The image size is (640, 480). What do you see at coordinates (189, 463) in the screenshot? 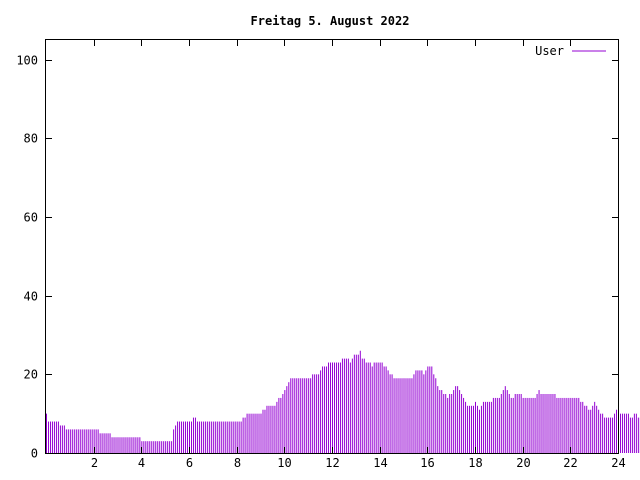
I see `x-tick-label: 6` at bounding box center [189, 463].